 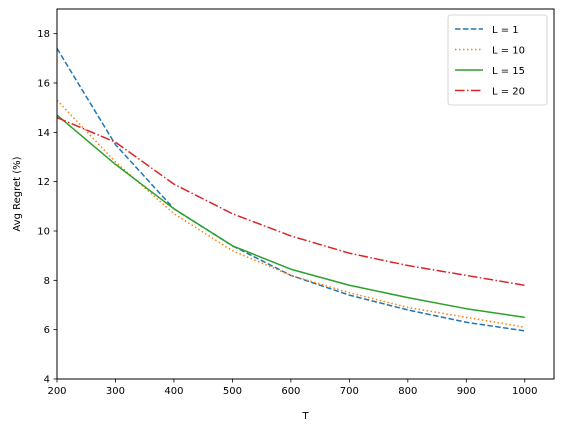 What do you see at coordinates (17, 193) in the screenshot?
I see `y-axis-title: Avg Regret (%)` at bounding box center [17, 193].